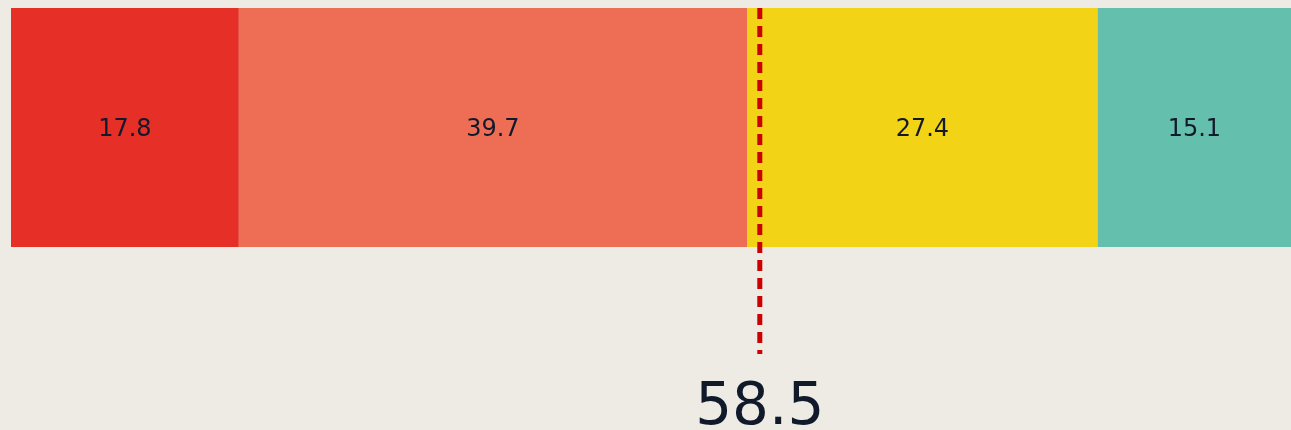  What do you see at coordinates (760, 400) in the screenshot?
I see `ref-line-label: 58.5` at bounding box center [760, 400].